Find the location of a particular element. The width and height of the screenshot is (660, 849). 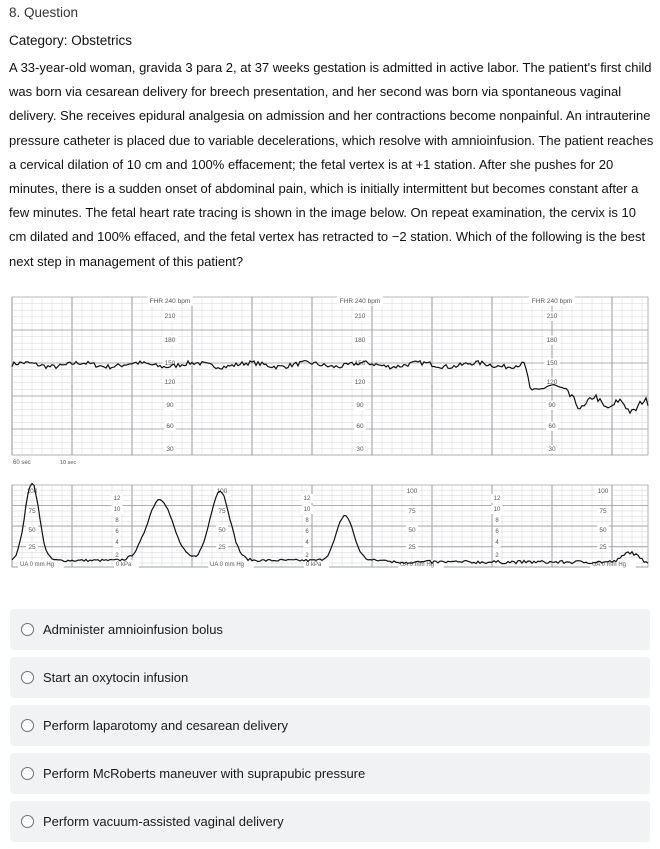

fhr-tick-label: 60 is located at coordinates (170, 426).